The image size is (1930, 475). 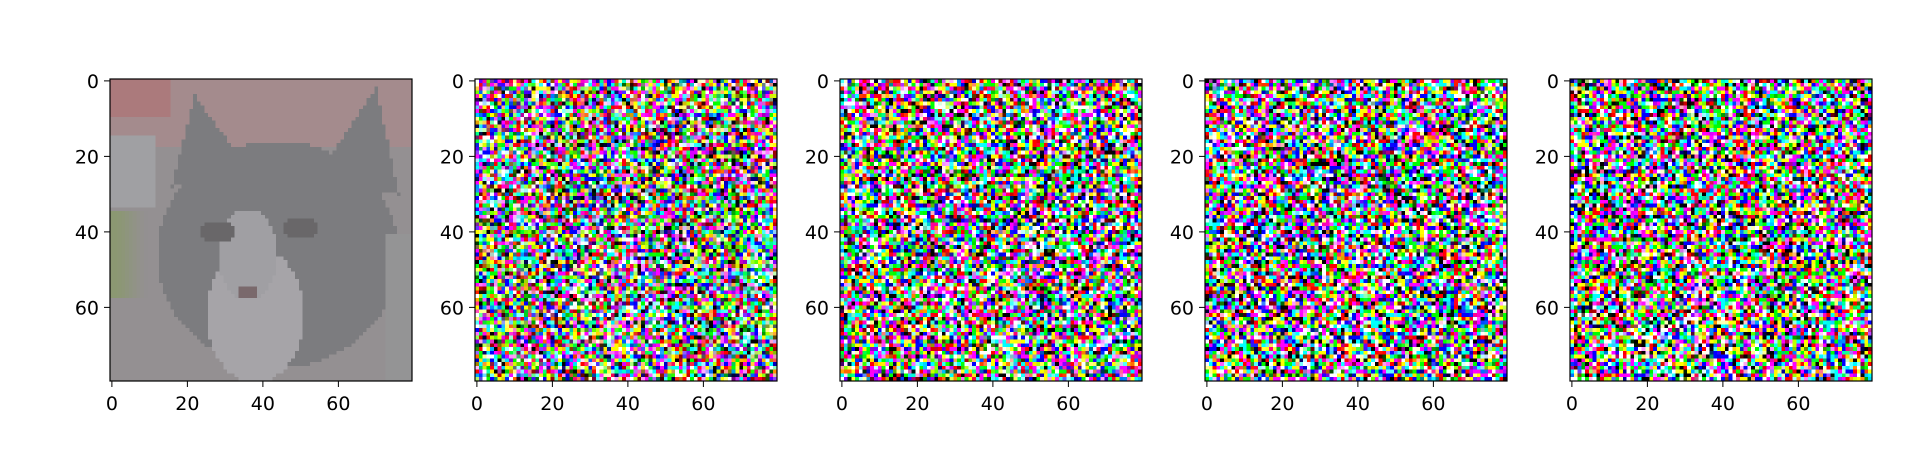 I want to click on image-panel-1: 0 20 40 60 0 20 40 60, so click(x=244, y=243).